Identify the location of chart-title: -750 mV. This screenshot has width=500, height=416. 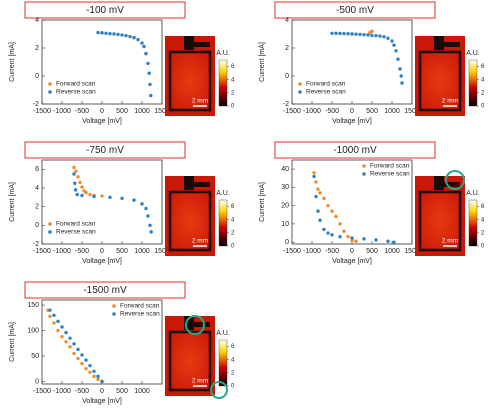
(105, 150).